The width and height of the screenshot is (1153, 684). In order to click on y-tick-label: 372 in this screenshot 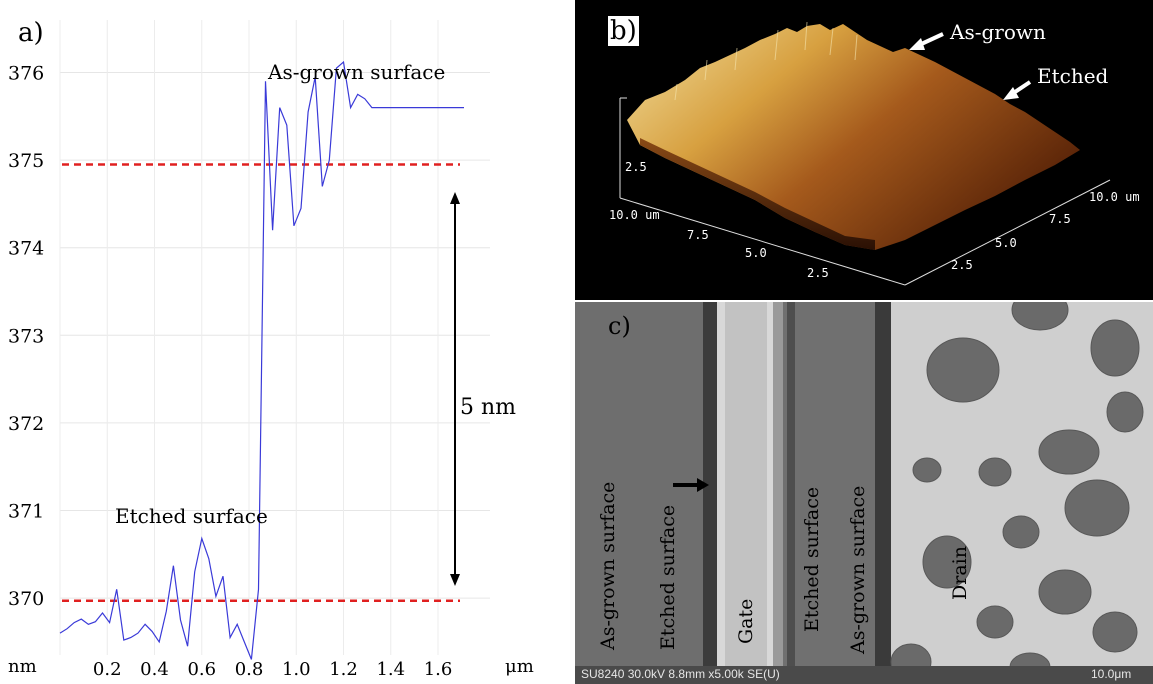, I will do `click(26, 424)`.